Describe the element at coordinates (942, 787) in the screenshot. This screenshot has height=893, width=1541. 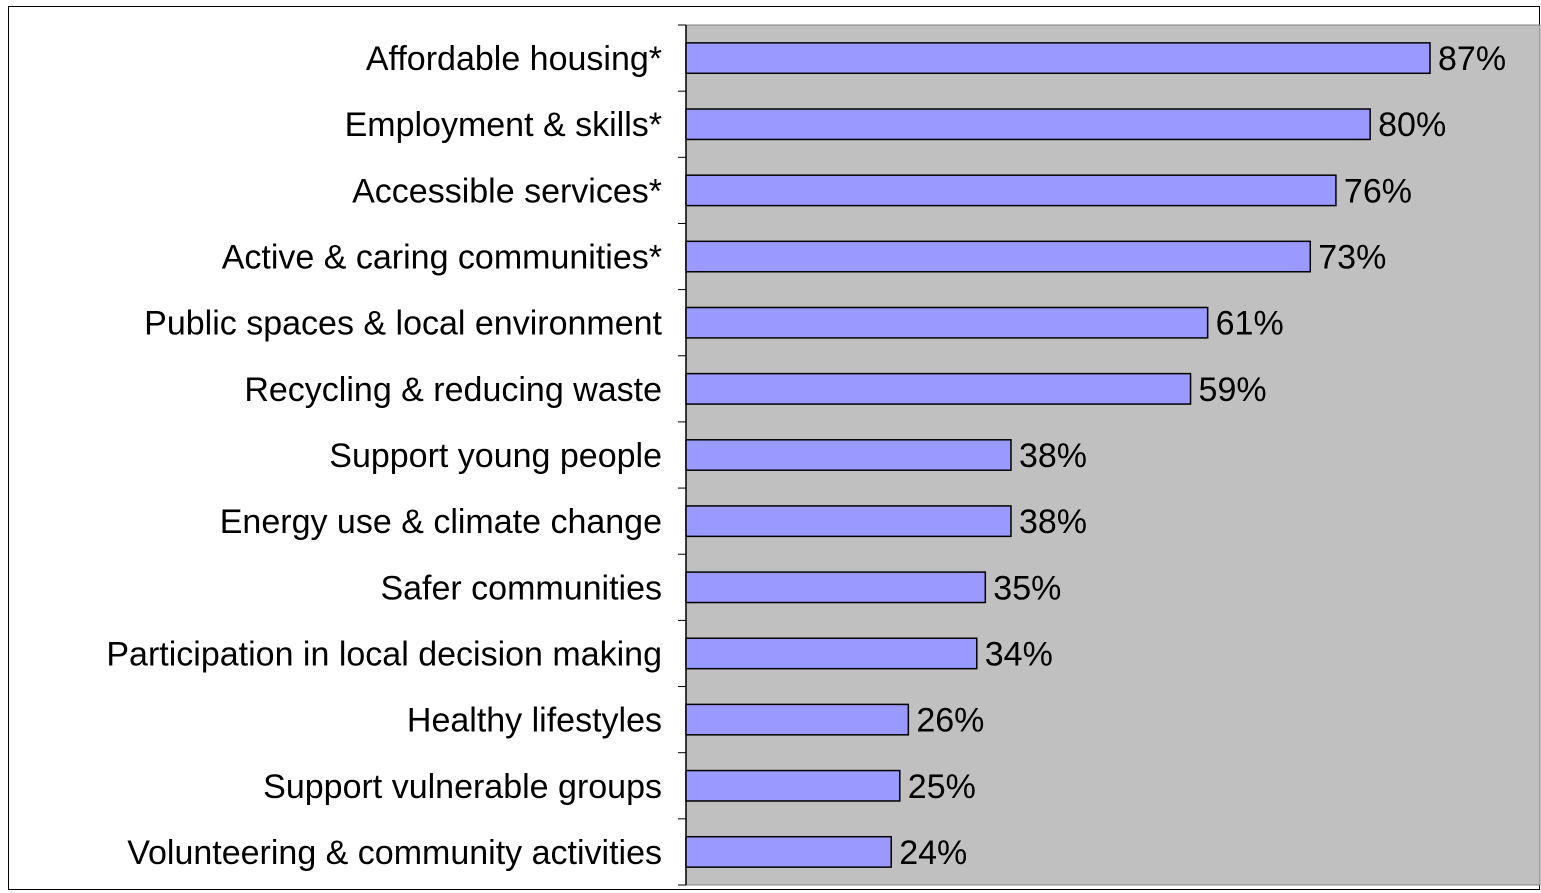
I see `data-label: 25%` at that location.